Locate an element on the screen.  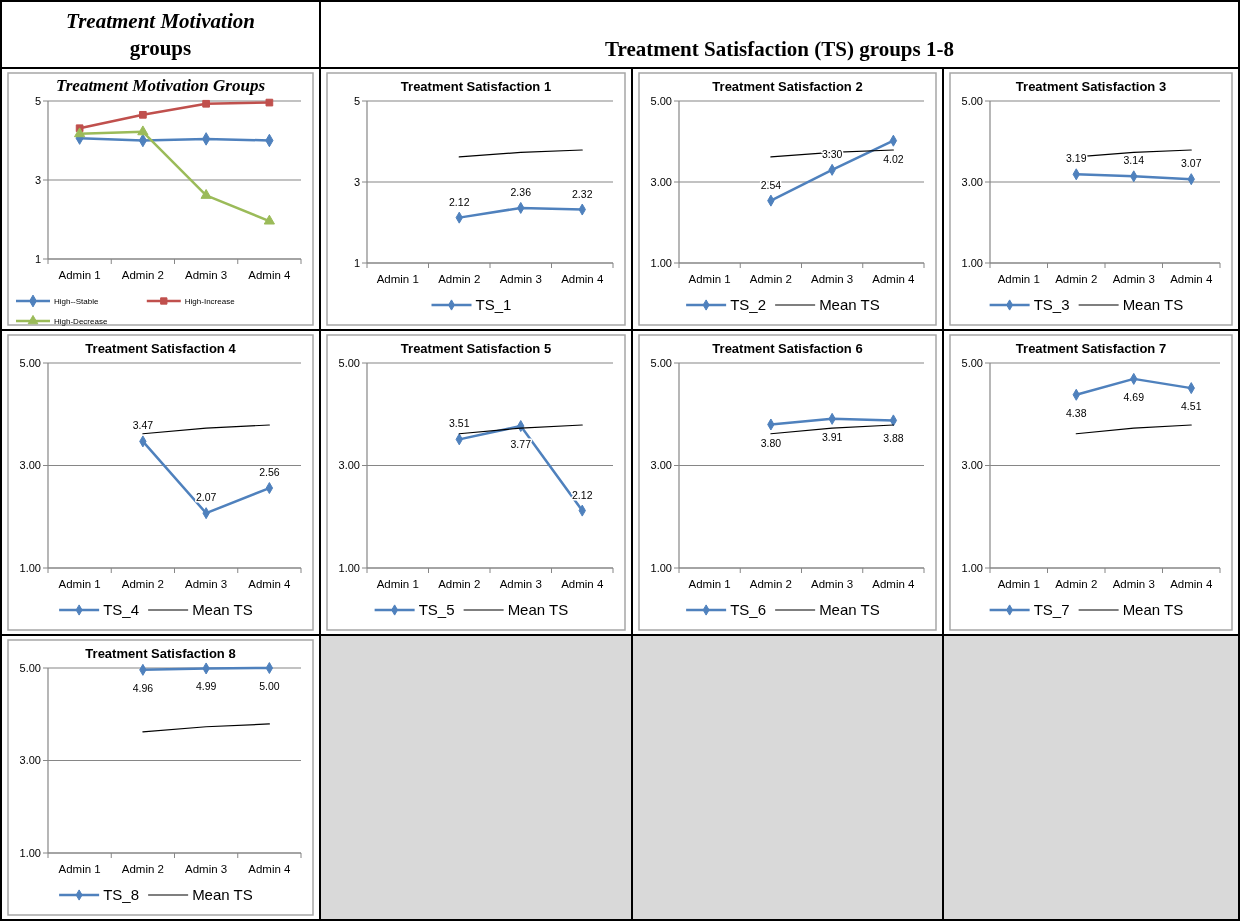
data-label: 3.91 is located at coordinates (832, 436).